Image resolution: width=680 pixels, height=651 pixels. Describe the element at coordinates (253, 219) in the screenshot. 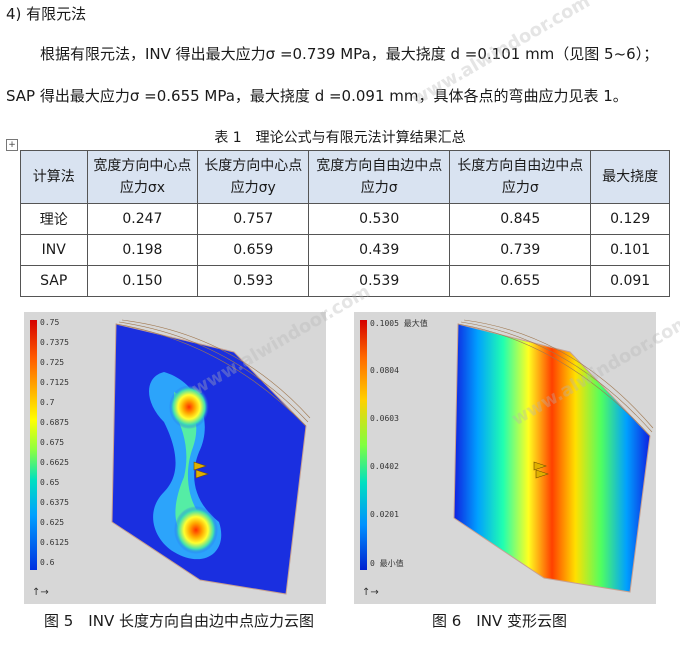

I see `table-cell: 0.757` at that location.